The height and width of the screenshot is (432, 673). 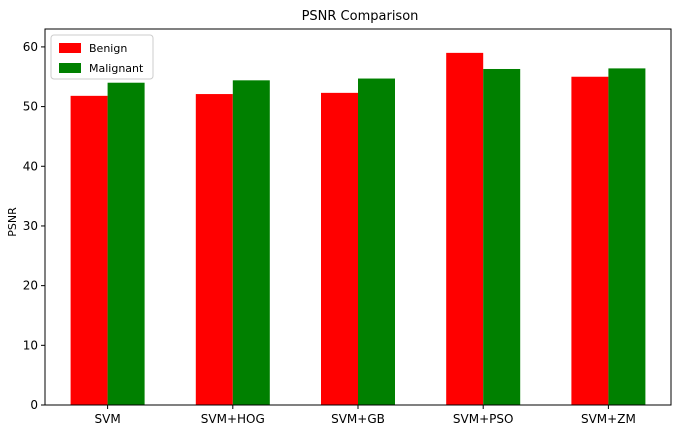 I want to click on bar-benign-svm-gb, so click(x=339, y=249).